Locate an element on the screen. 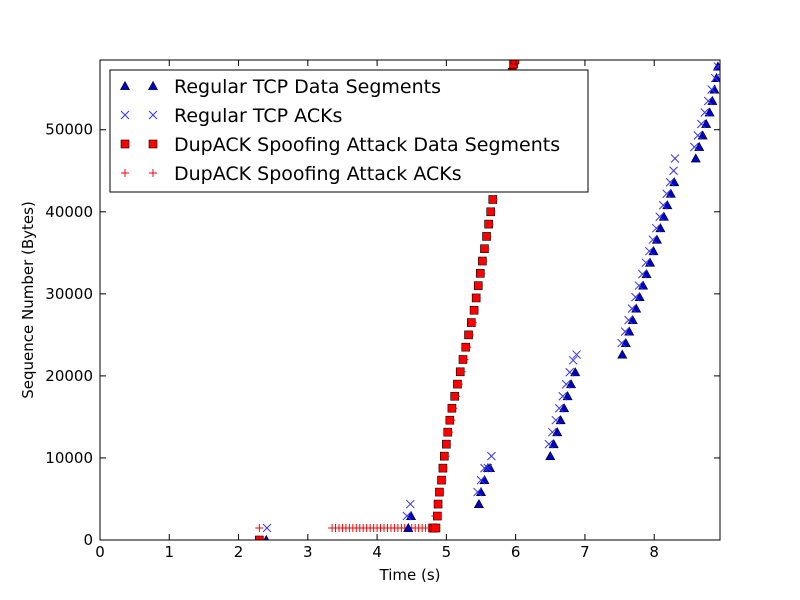  legend-markers is located at coordinates (139, 128).